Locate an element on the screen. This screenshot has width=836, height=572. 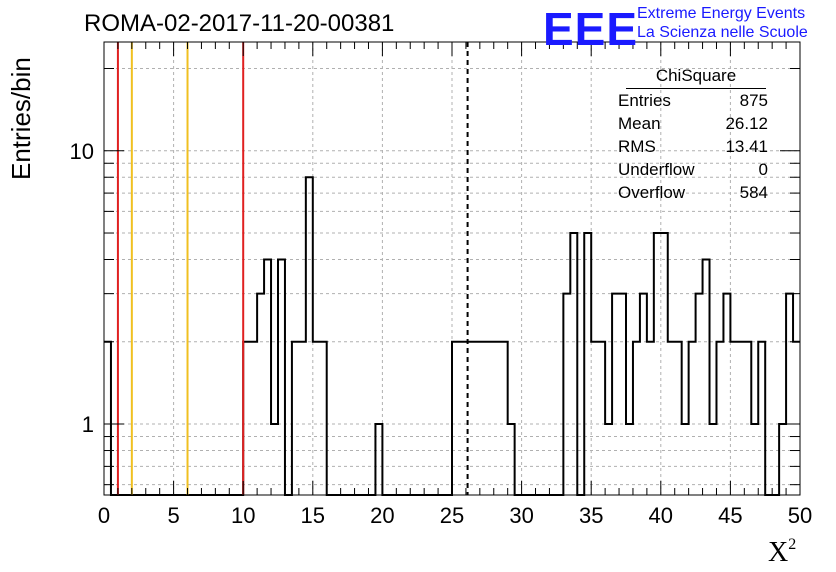
stats-label: Mean is located at coordinates (639, 123).